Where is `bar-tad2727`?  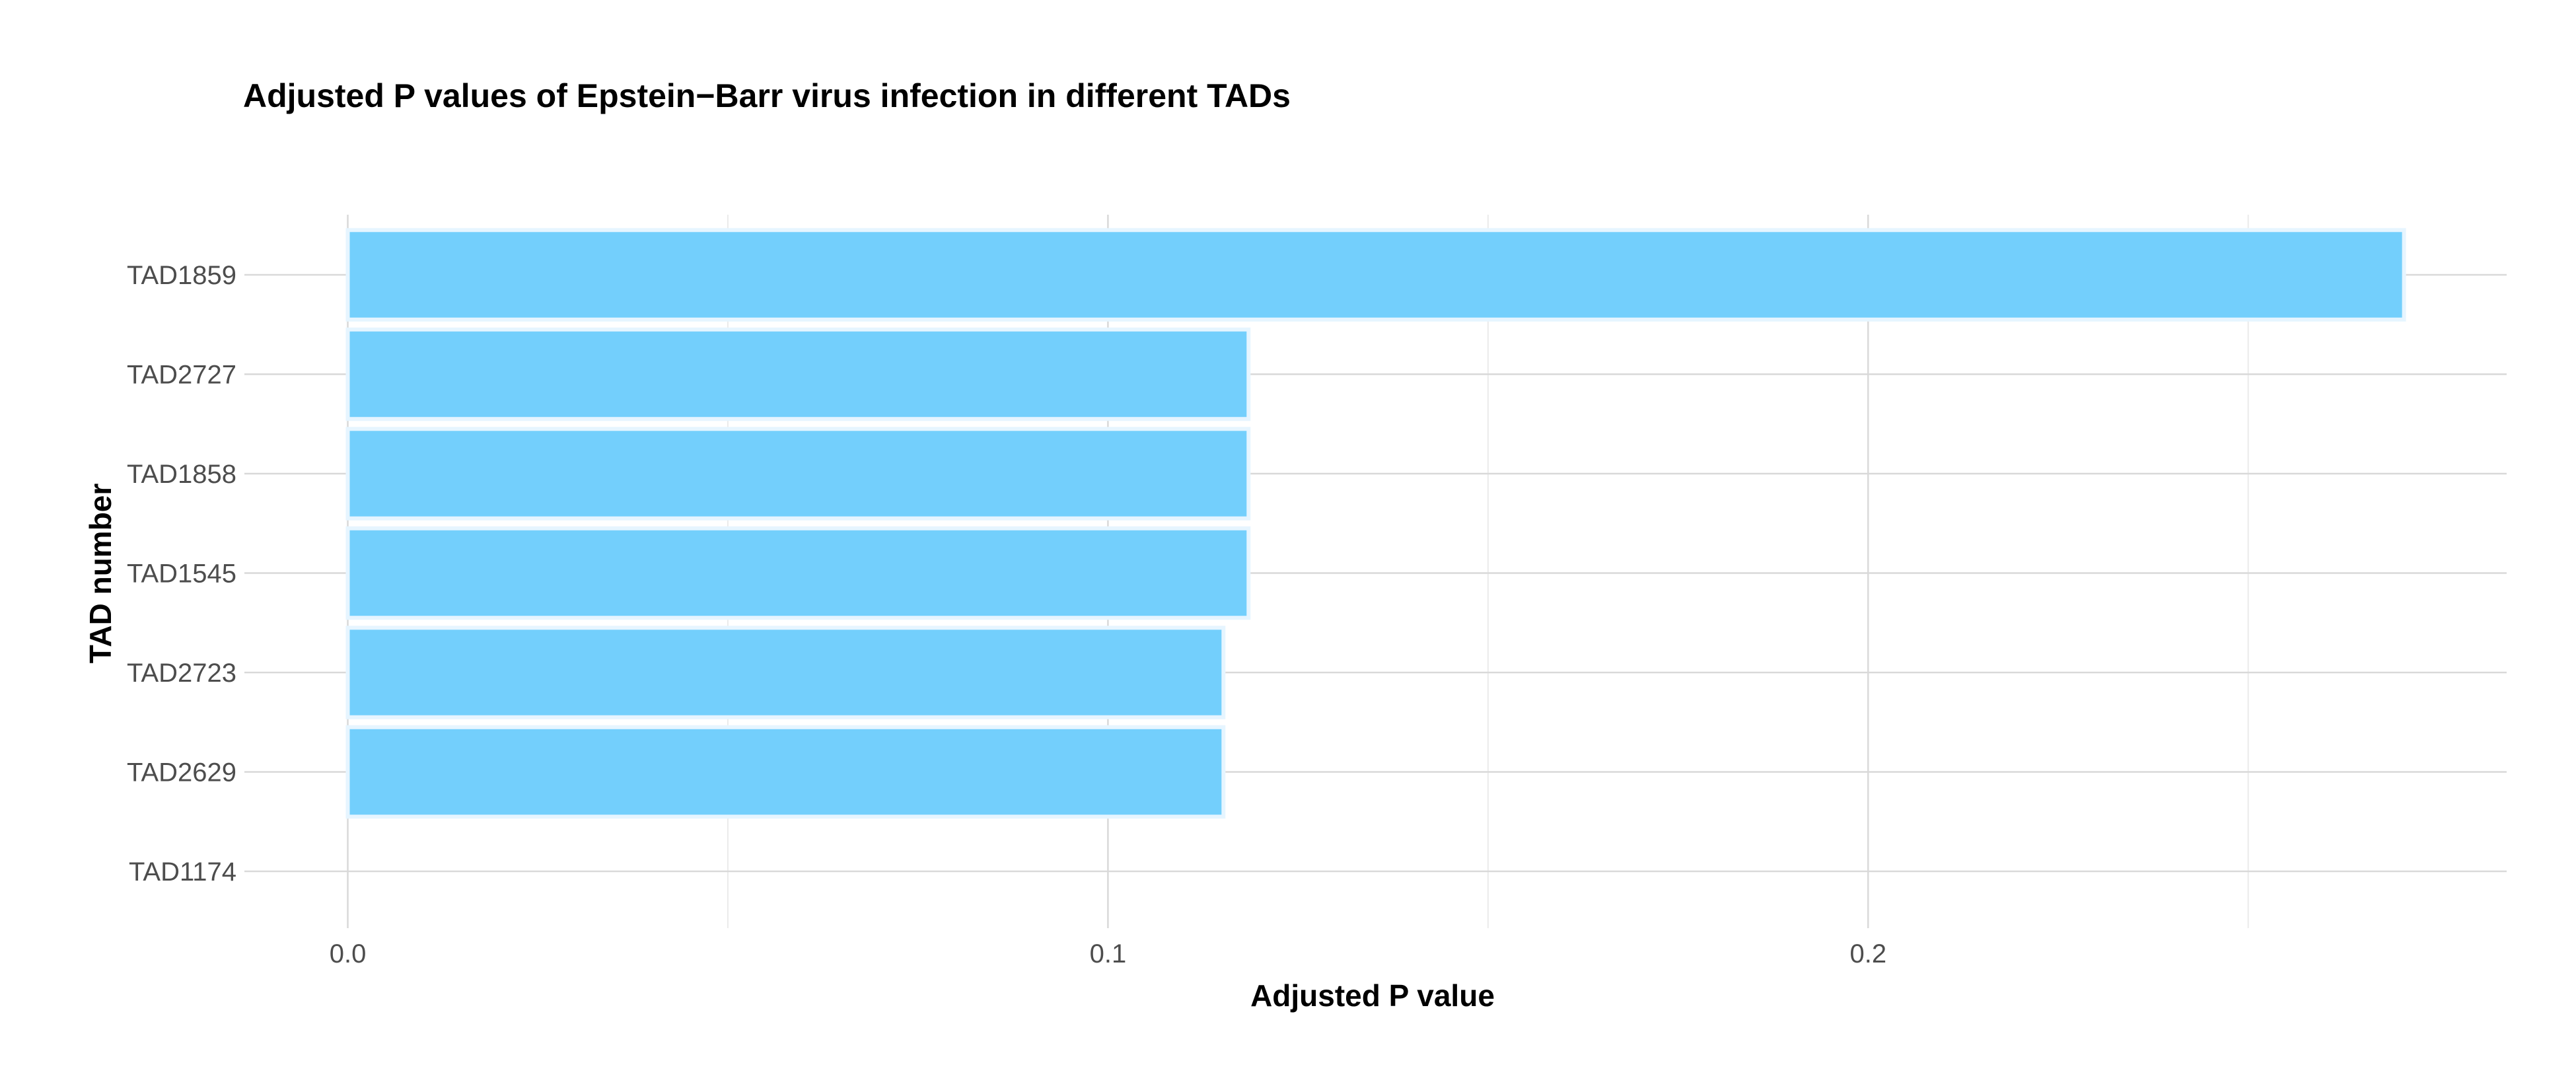
bar-tad2727 is located at coordinates (798, 374).